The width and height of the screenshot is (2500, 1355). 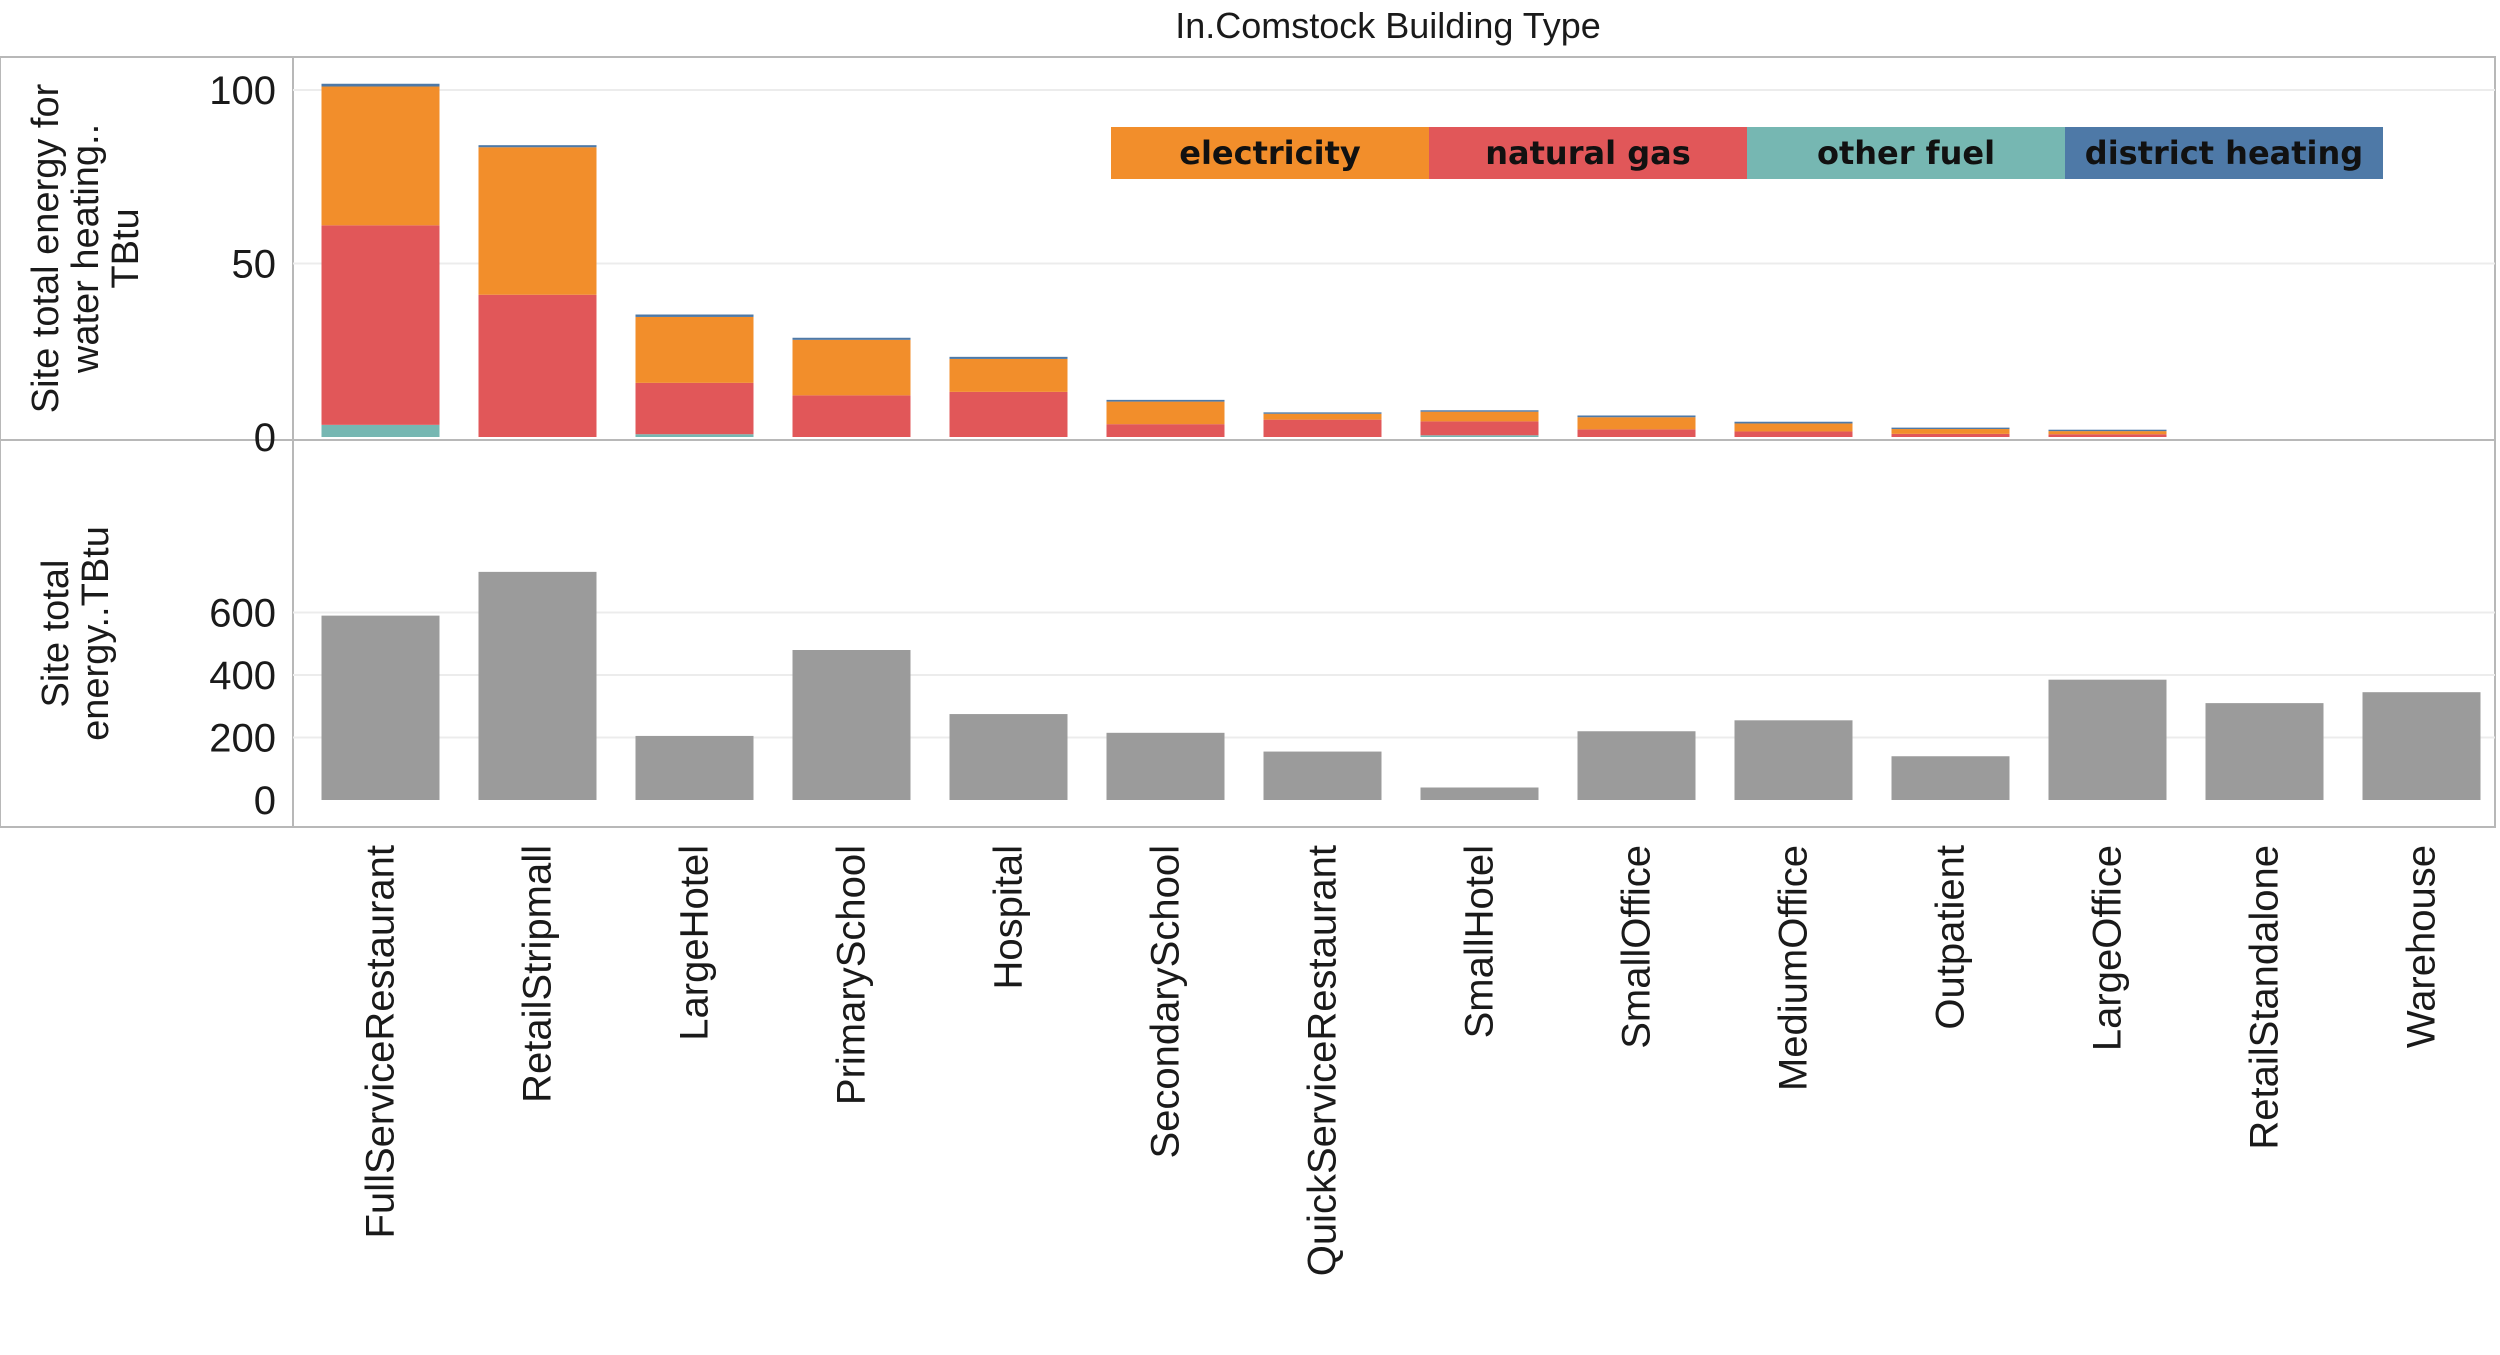 What do you see at coordinates (242, 676) in the screenshot?
I see `y-tick-label: 400` at bounding box center [242, 676].